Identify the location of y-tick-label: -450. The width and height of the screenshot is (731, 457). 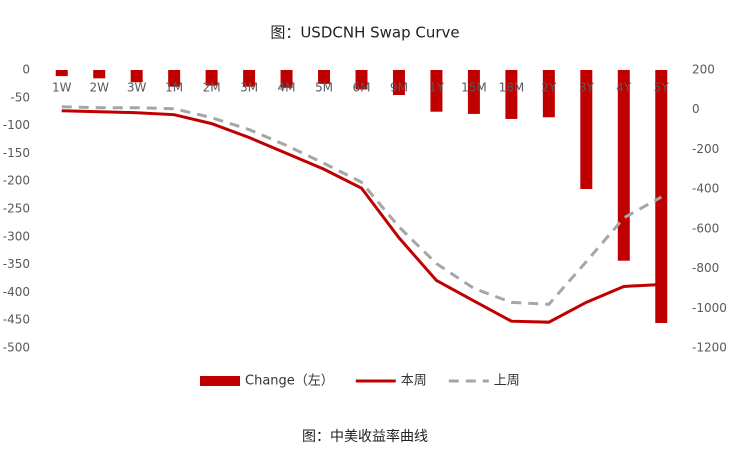
(16, 320).